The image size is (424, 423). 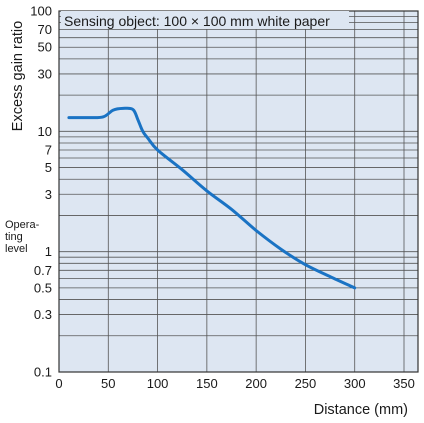 I want to click on y-tick-label: 7, so click(x=48, y=149).